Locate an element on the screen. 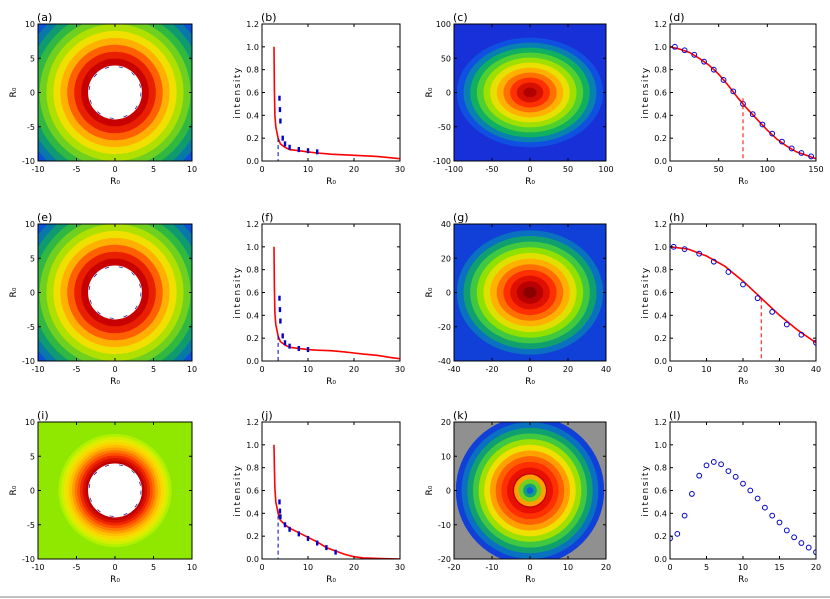 This screenshot has height=599, width=830. y-tick-label: -5 is located at coordinates (31, 127).